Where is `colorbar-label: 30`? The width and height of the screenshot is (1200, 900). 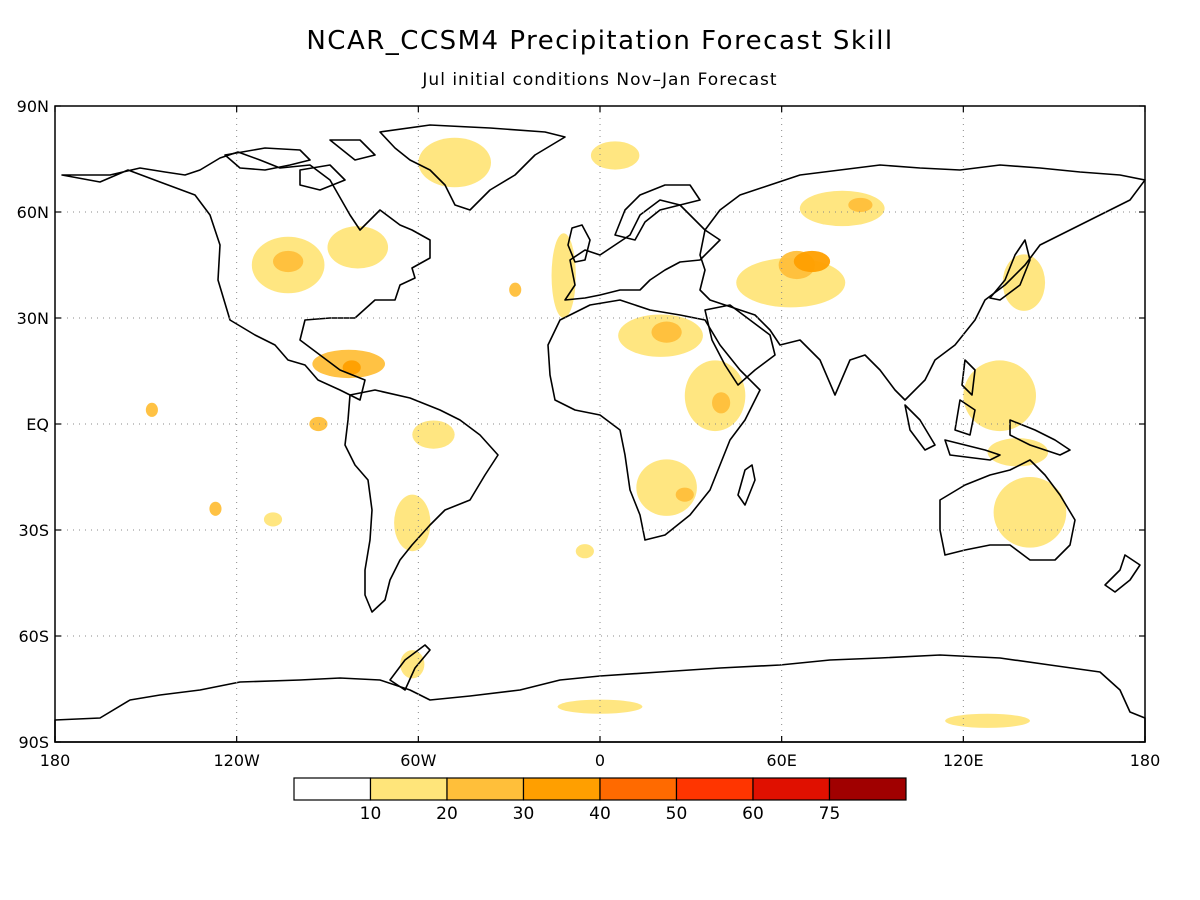
colorbar-label: 30 is located at coordinates (524, 814).